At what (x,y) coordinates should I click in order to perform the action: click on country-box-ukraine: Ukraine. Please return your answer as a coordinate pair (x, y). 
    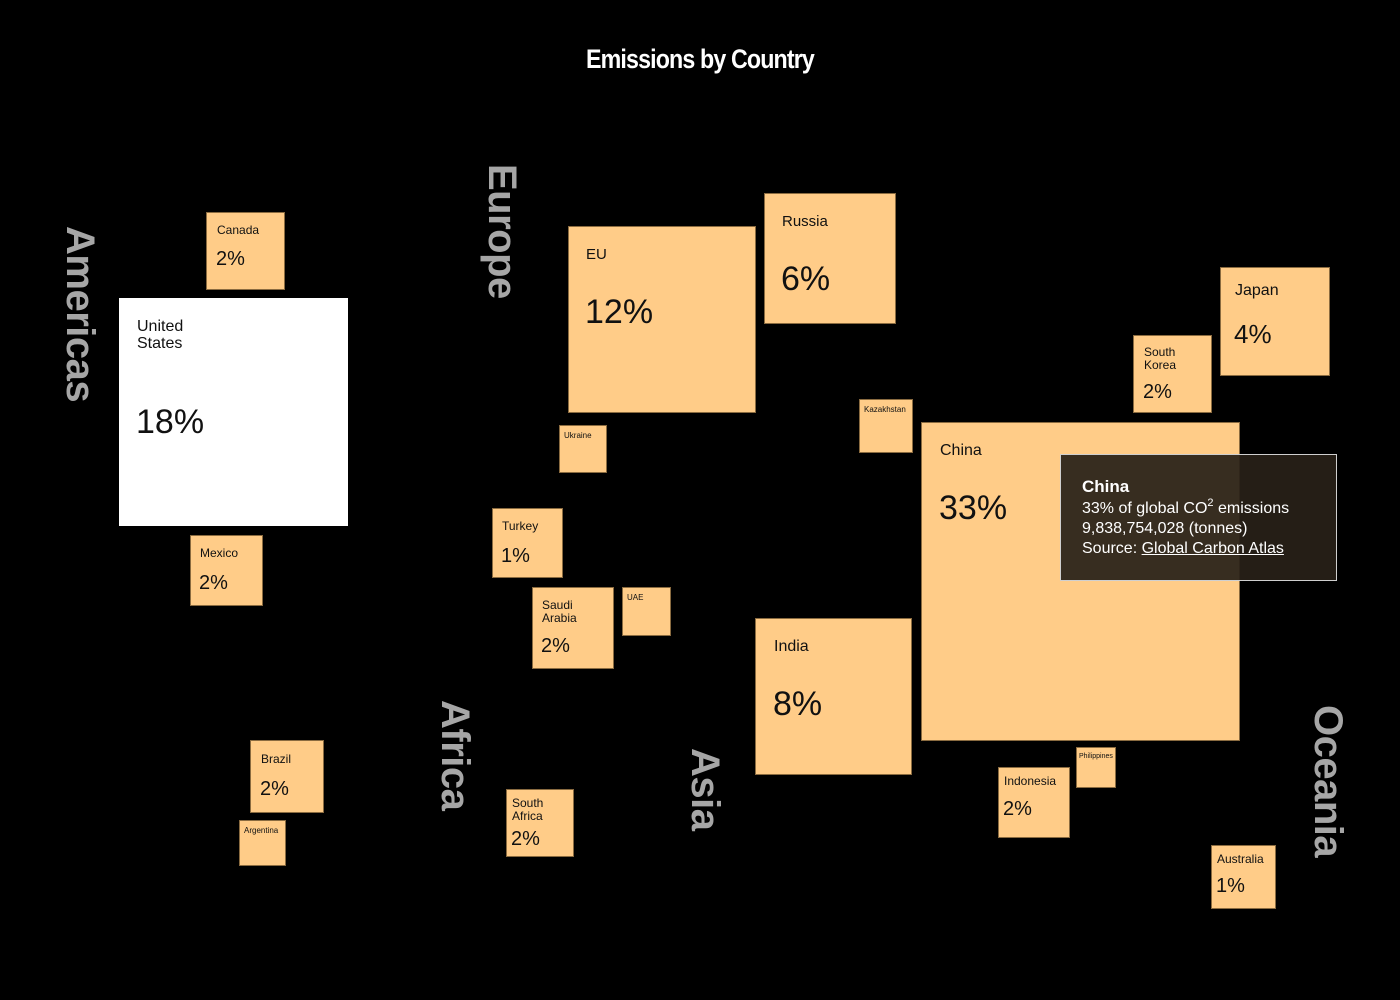
    Looking at the image, I should click on (583, 449).